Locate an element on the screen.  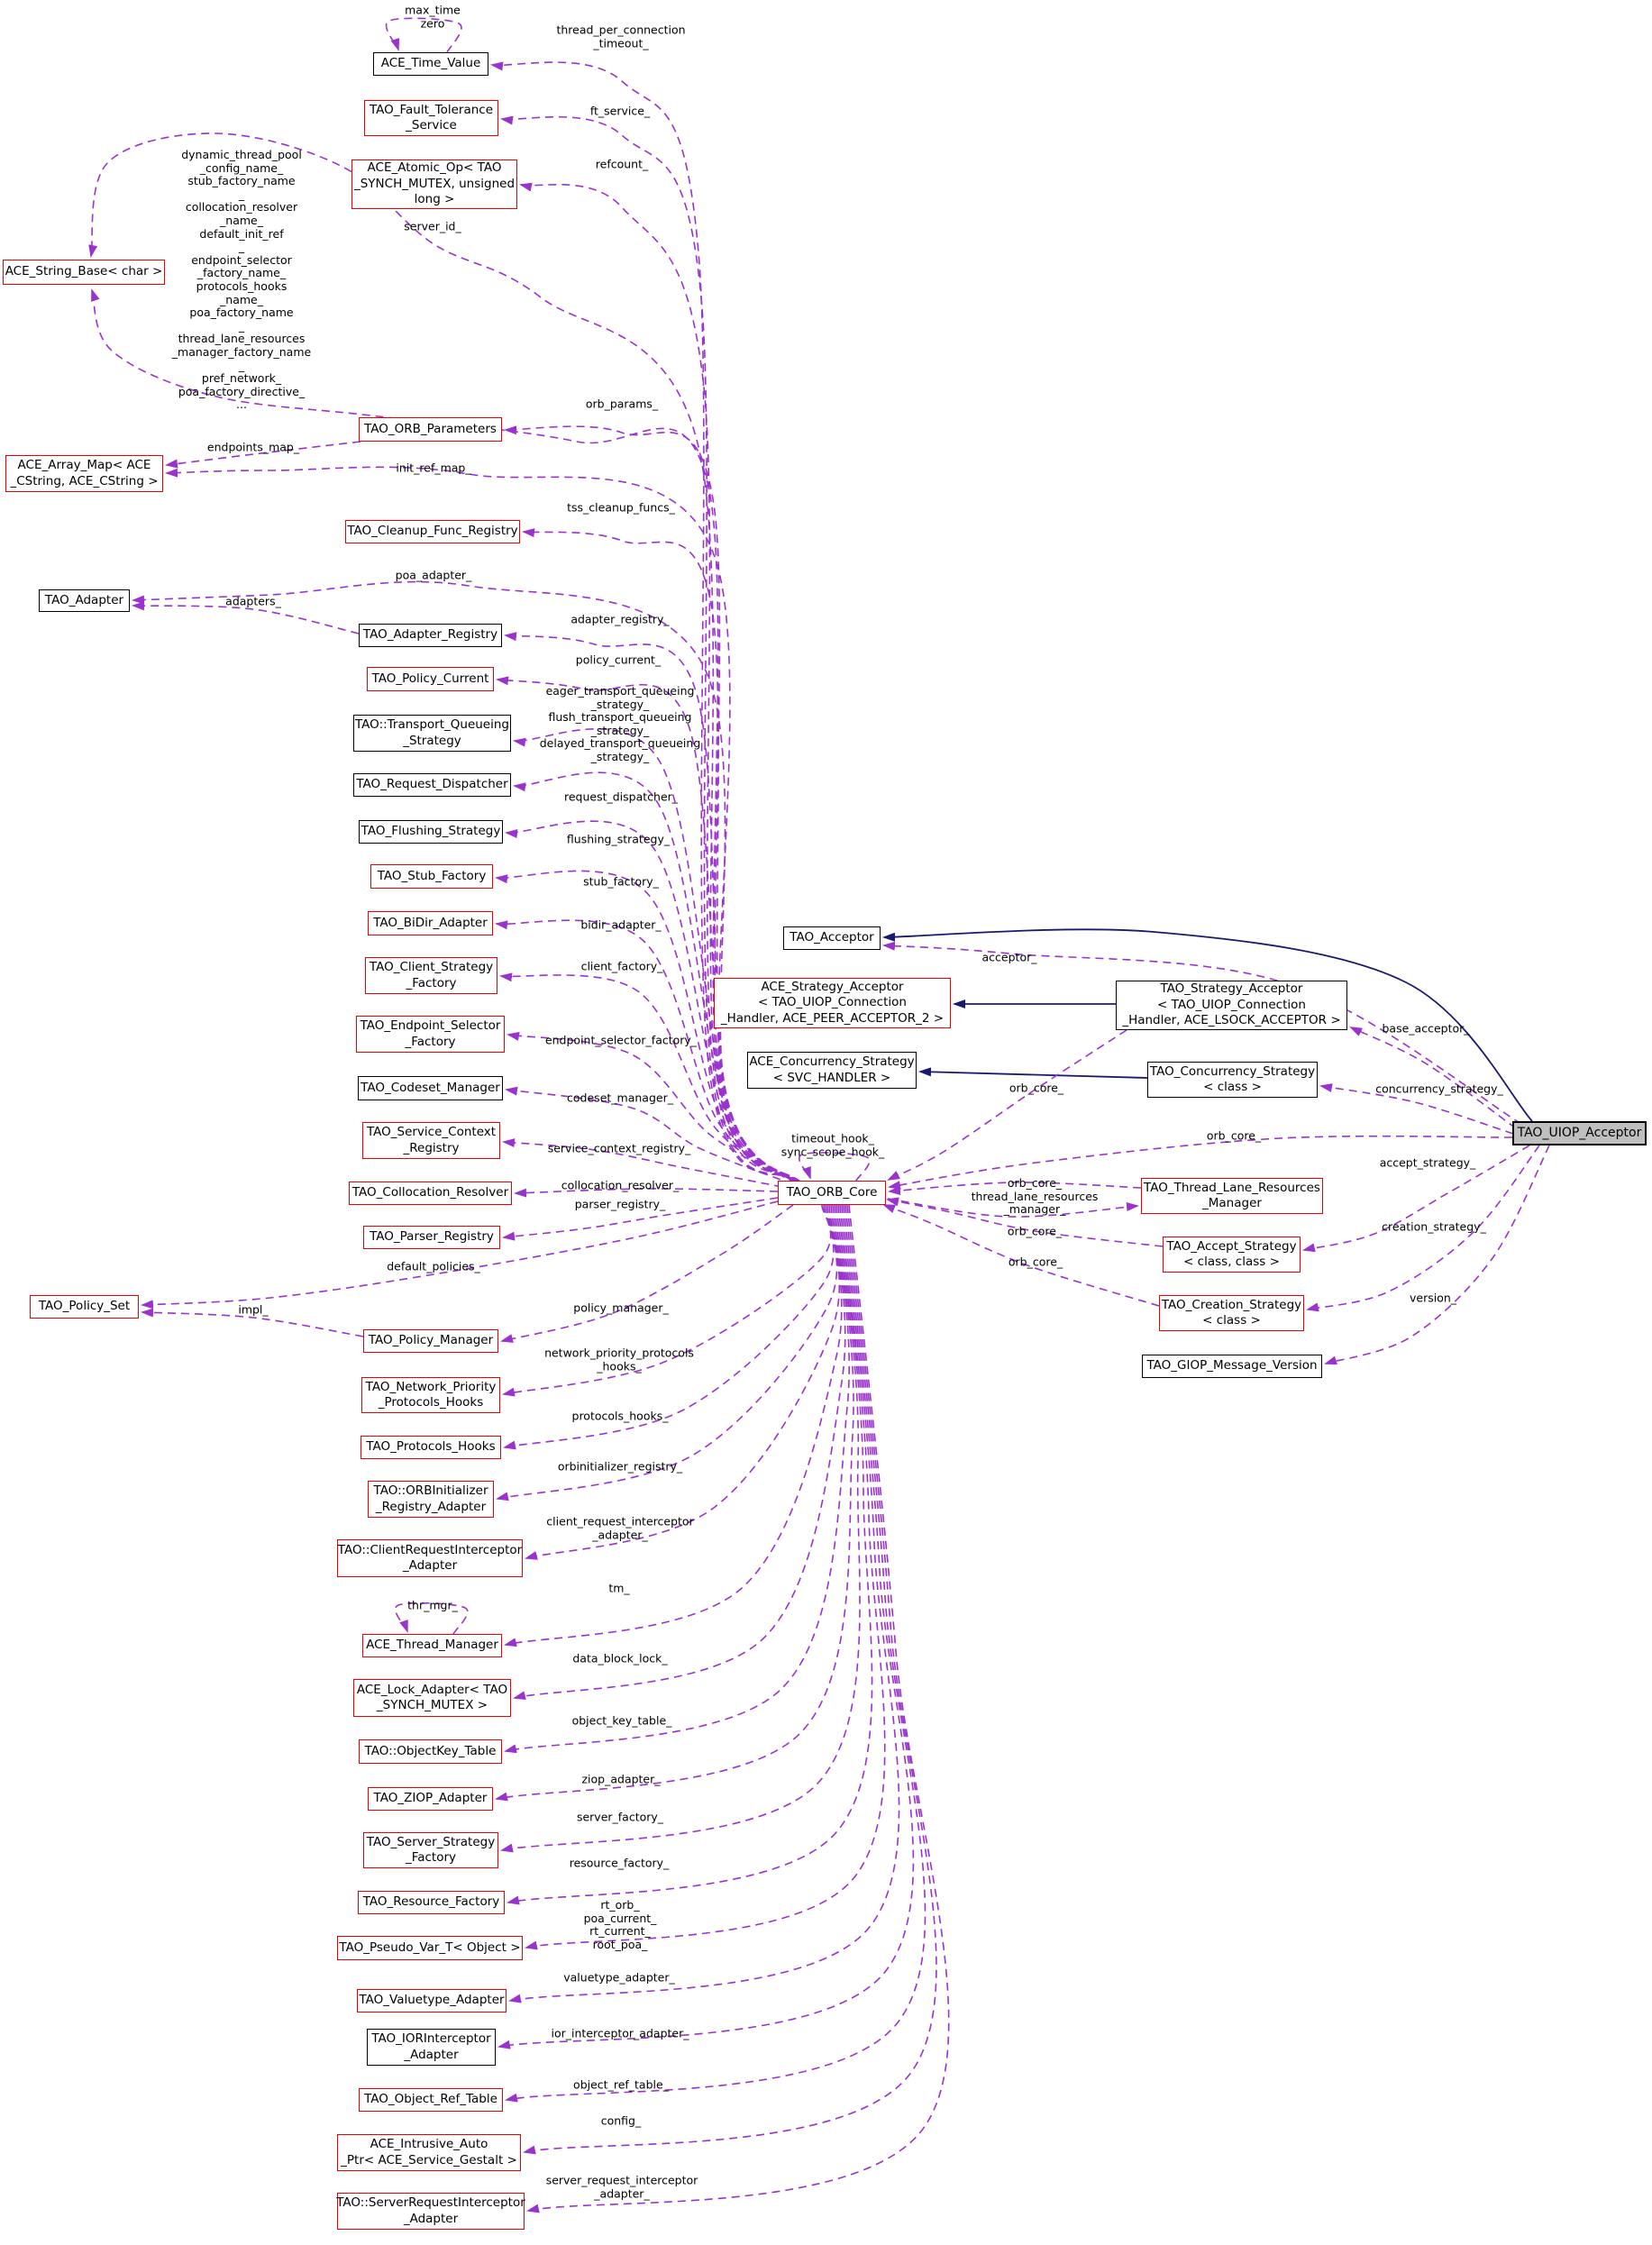
node-ace-thread-manager: ACE_Thread_Manager is located at coordinates (432, 1645).